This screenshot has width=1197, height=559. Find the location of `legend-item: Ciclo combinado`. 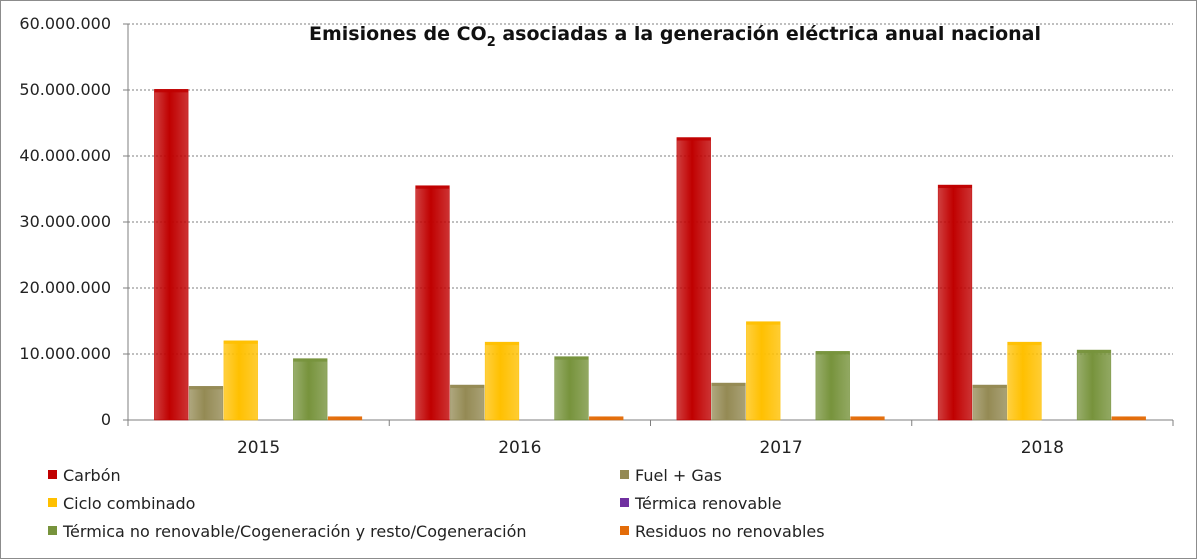

legend-item: Ciclo combinado is located at coordinates (121, 503).